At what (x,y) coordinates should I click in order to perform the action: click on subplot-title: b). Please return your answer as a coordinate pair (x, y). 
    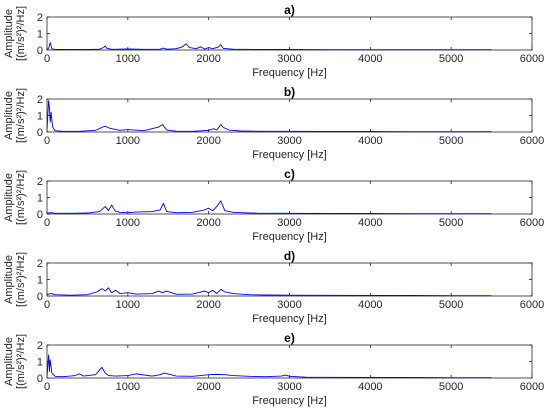
    Looking at the image, I should click on (289, 92).